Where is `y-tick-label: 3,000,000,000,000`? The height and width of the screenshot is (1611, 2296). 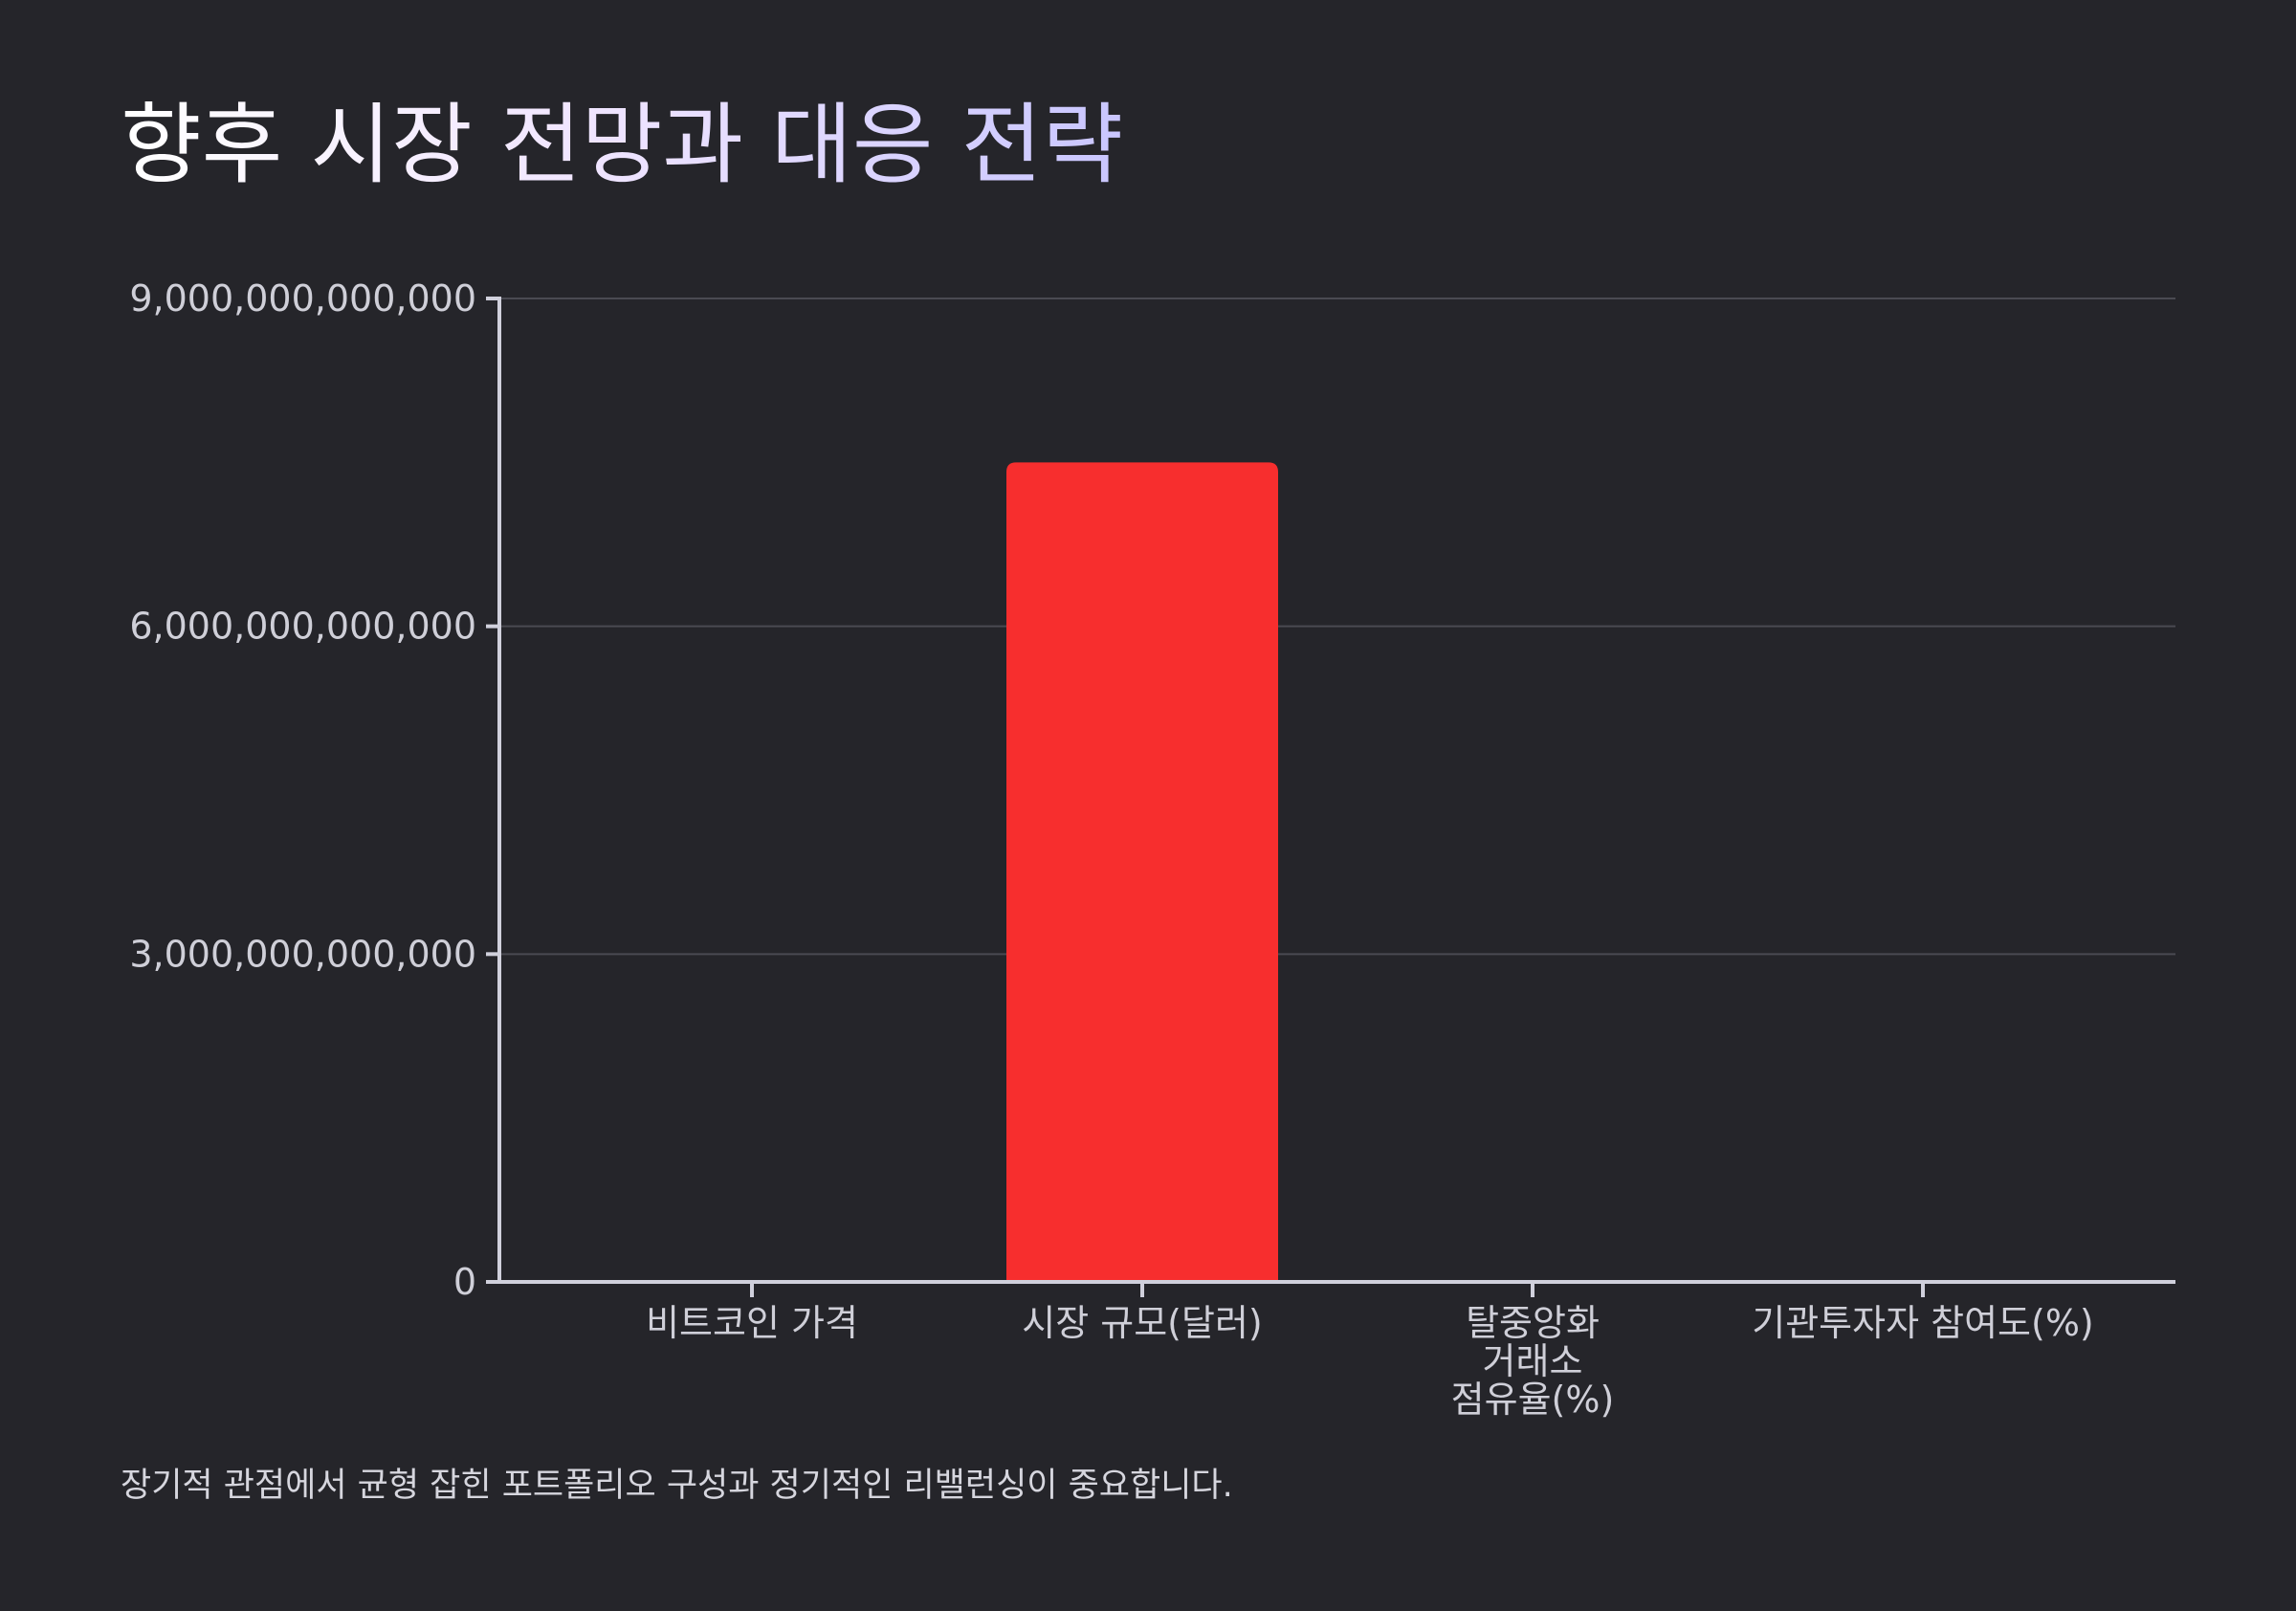
y-tick-label: 3,000,000,000,000 is located at coordinates (302, 954).